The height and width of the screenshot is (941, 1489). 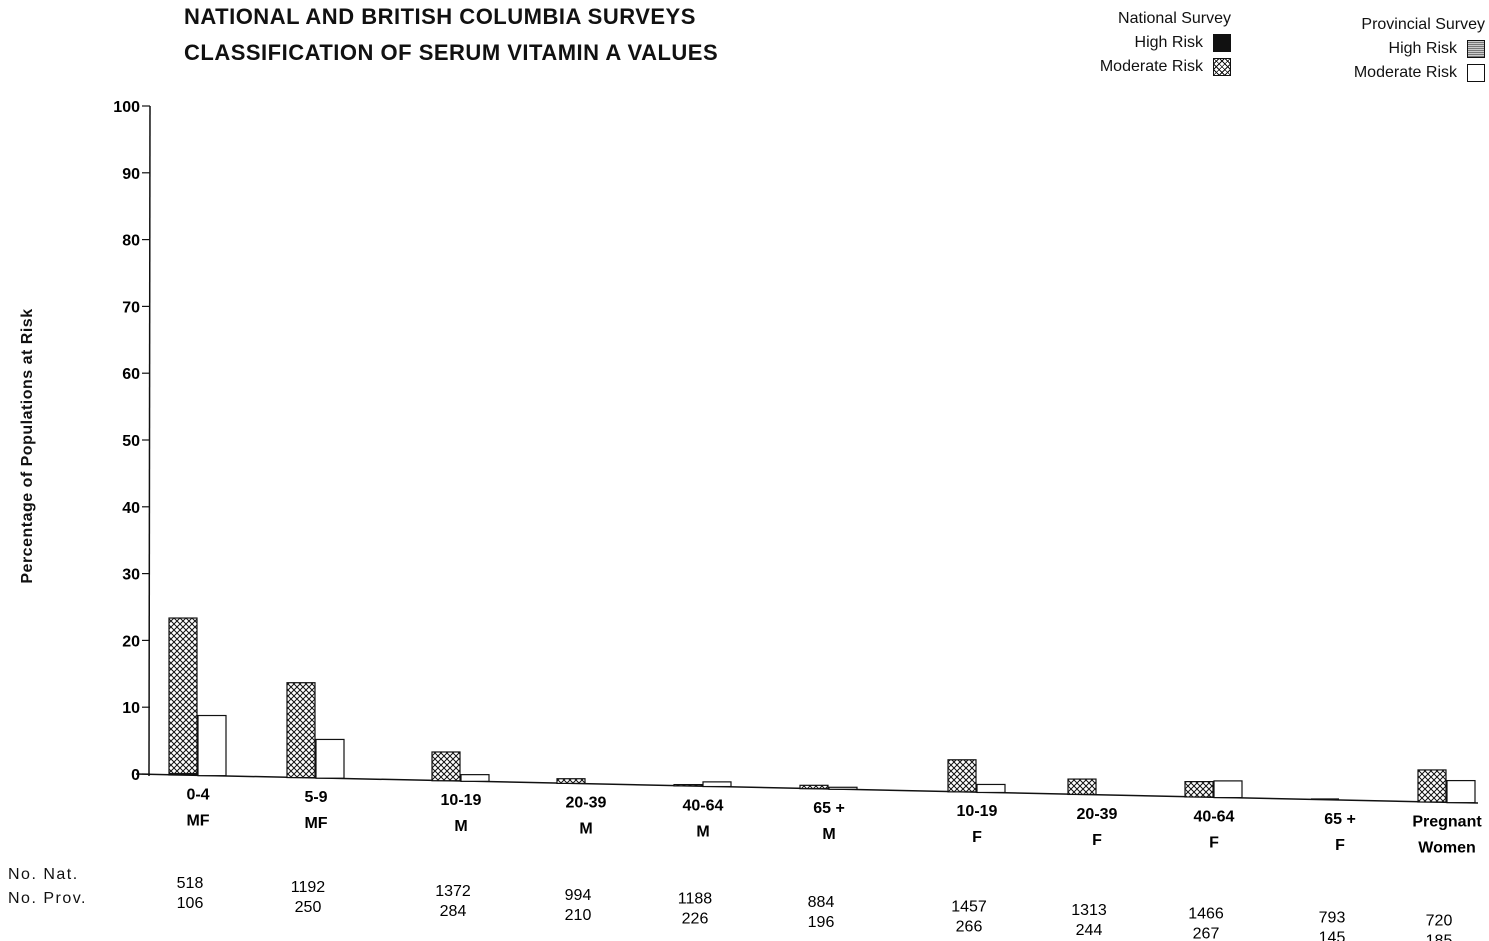 I want to click on legend-provincial-high: High Risk, so click(x=1419, y=50).